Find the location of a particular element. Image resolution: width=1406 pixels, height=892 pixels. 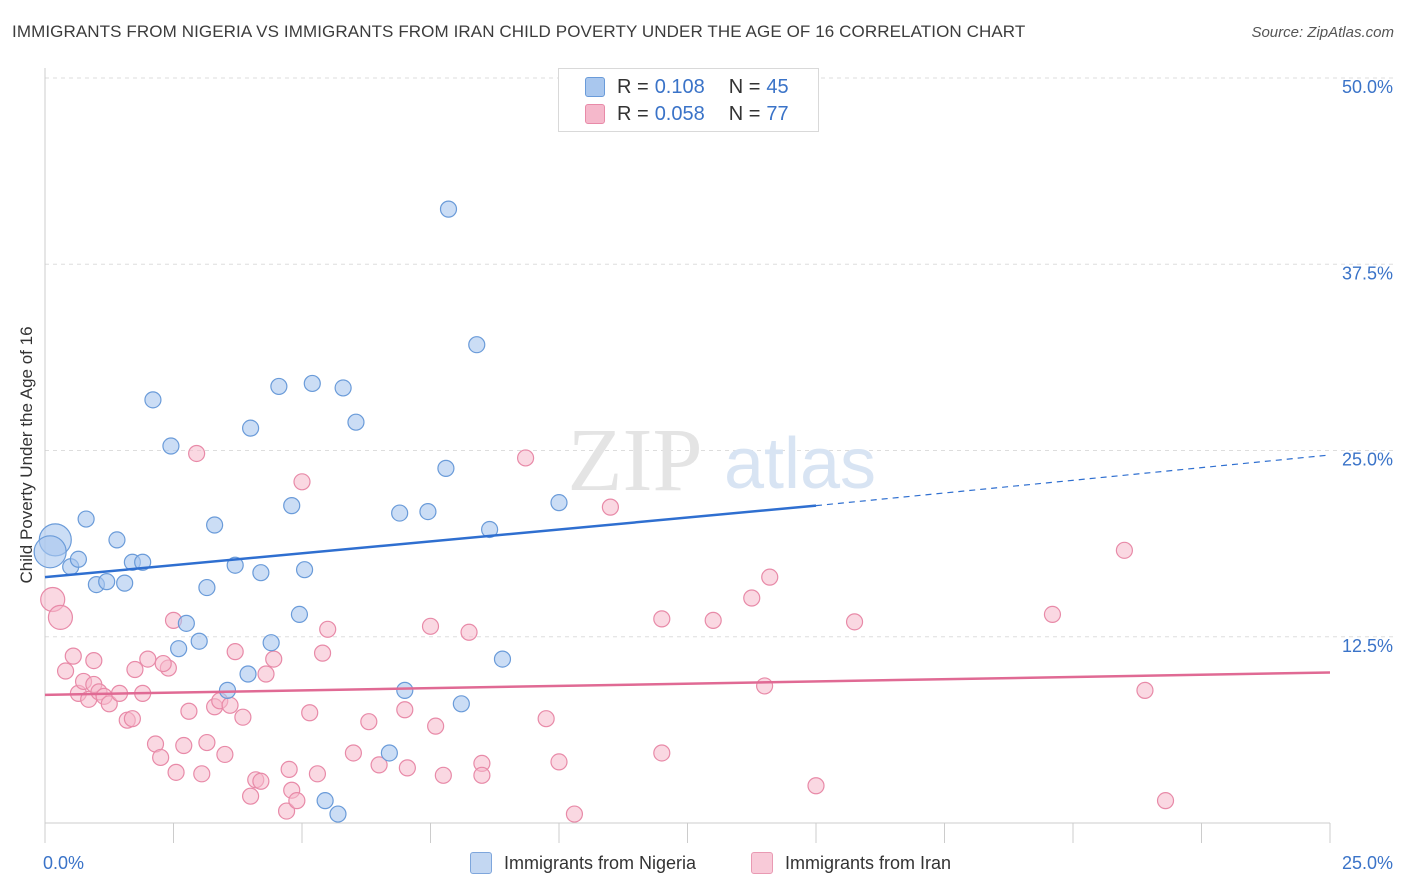

nigeria-r-label: R = is located at coordinates (633, 86).